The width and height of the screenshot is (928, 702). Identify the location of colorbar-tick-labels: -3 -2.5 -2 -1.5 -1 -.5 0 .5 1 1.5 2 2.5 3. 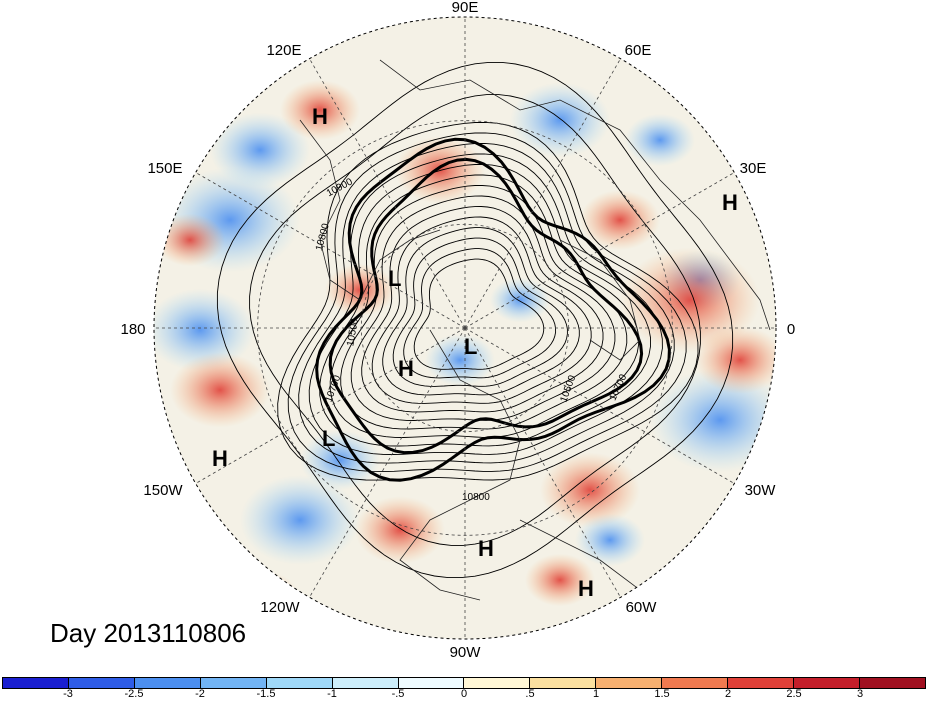
(464, 695).